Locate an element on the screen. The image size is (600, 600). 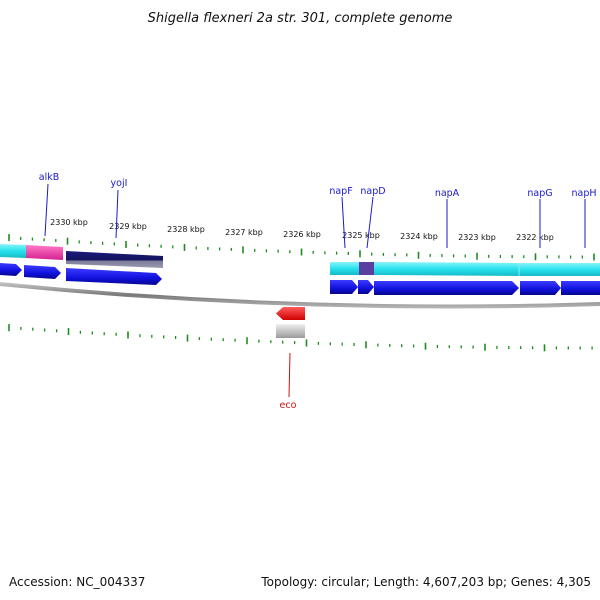
inner-tick-ring is located at coordinates (300, 338).